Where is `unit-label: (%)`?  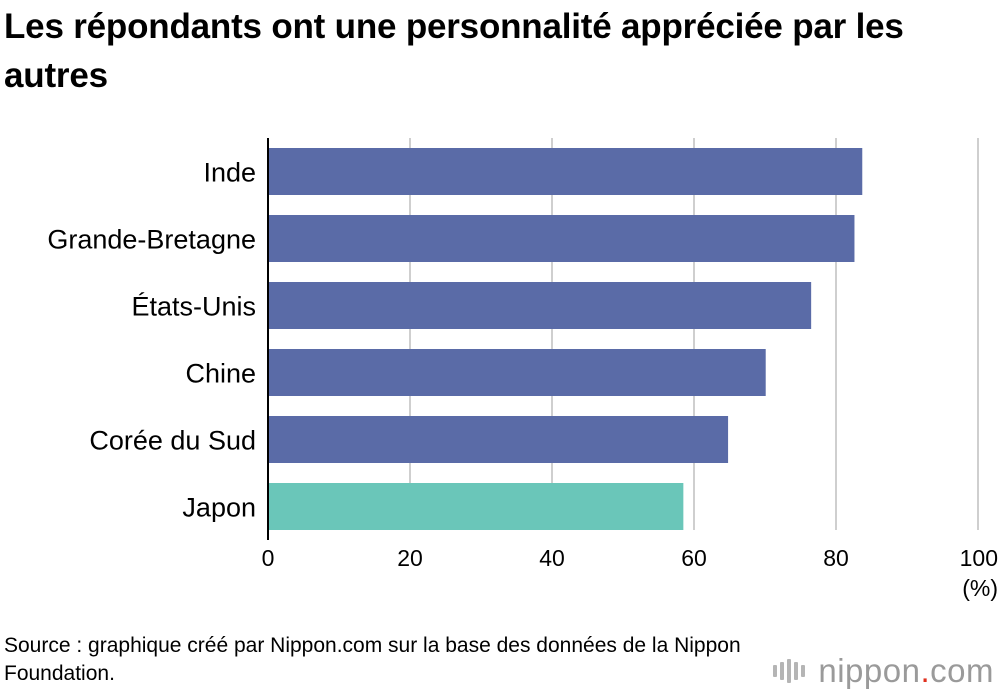 unit-label: (%) is located at coordinates (980, 588).